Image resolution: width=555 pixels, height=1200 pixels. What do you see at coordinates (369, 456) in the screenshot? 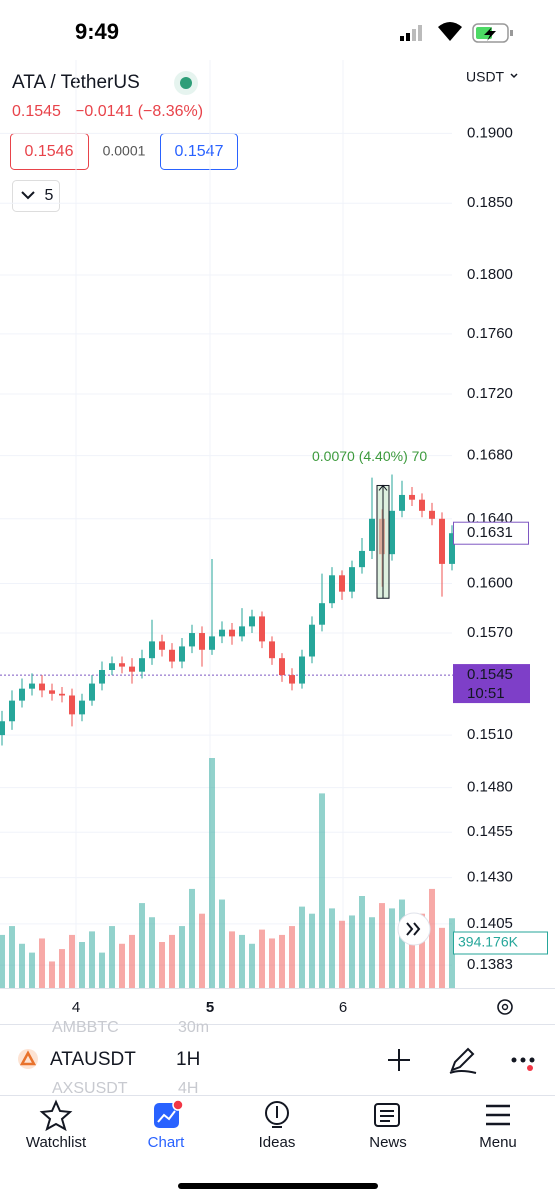
I see `measure-label: 0.0070 (4.40%) 70` at bounding box center [369, 456].